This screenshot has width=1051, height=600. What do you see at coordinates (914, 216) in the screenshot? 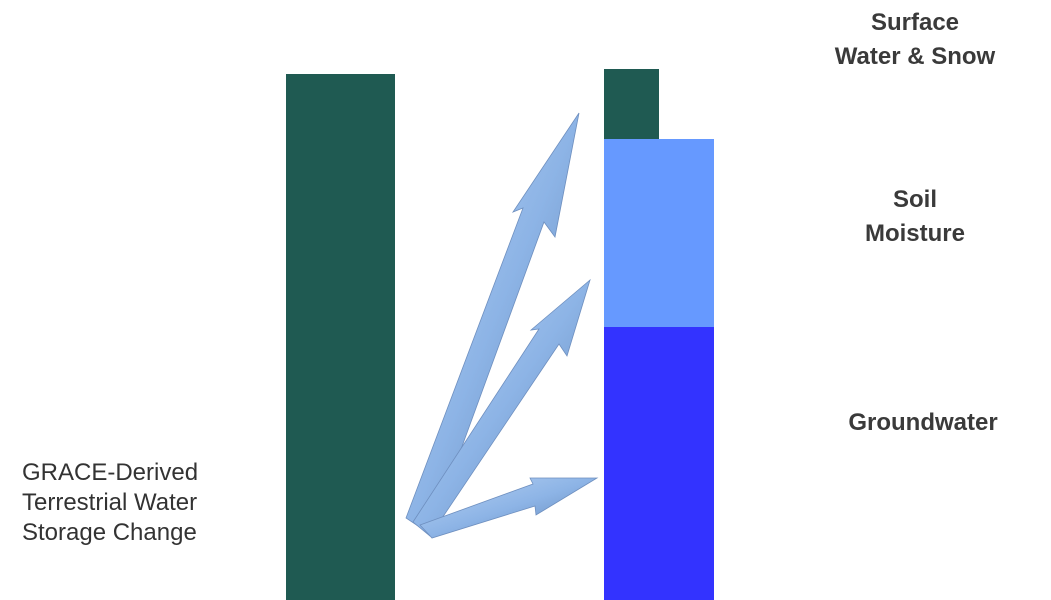
I see `soil-moisture-label: Soil Moisture` at bounding box center [914, 216].